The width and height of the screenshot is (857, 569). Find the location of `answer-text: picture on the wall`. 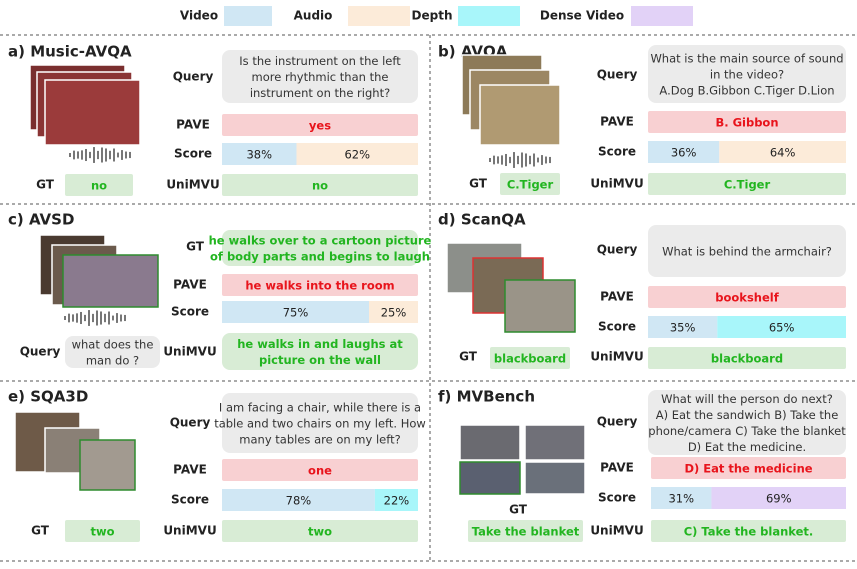

answer-text: picture on the wall is located at coordinates (320, 360).